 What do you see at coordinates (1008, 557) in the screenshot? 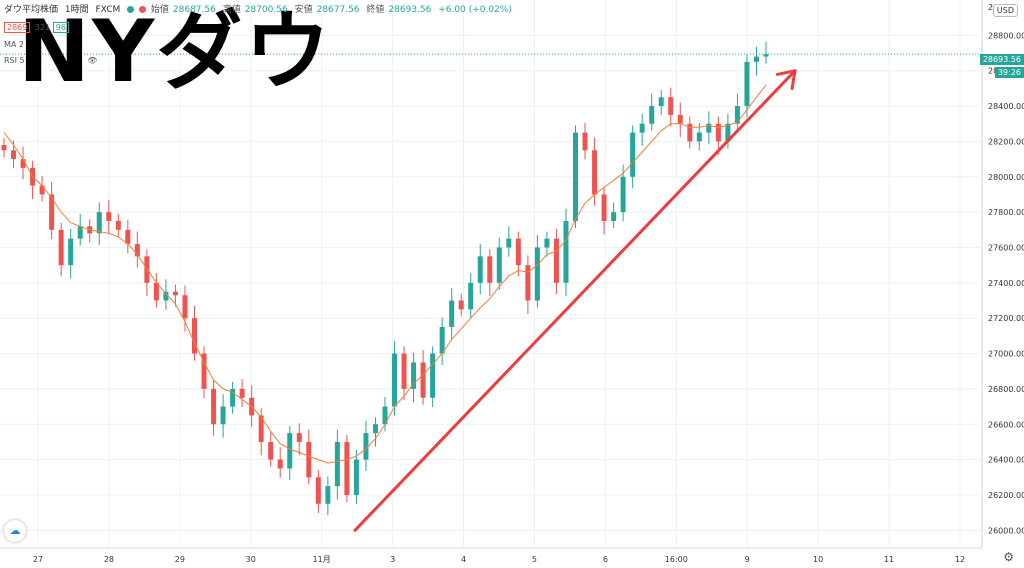
I see `gear-icon: ⚙` at bounding box center [1008, 557].